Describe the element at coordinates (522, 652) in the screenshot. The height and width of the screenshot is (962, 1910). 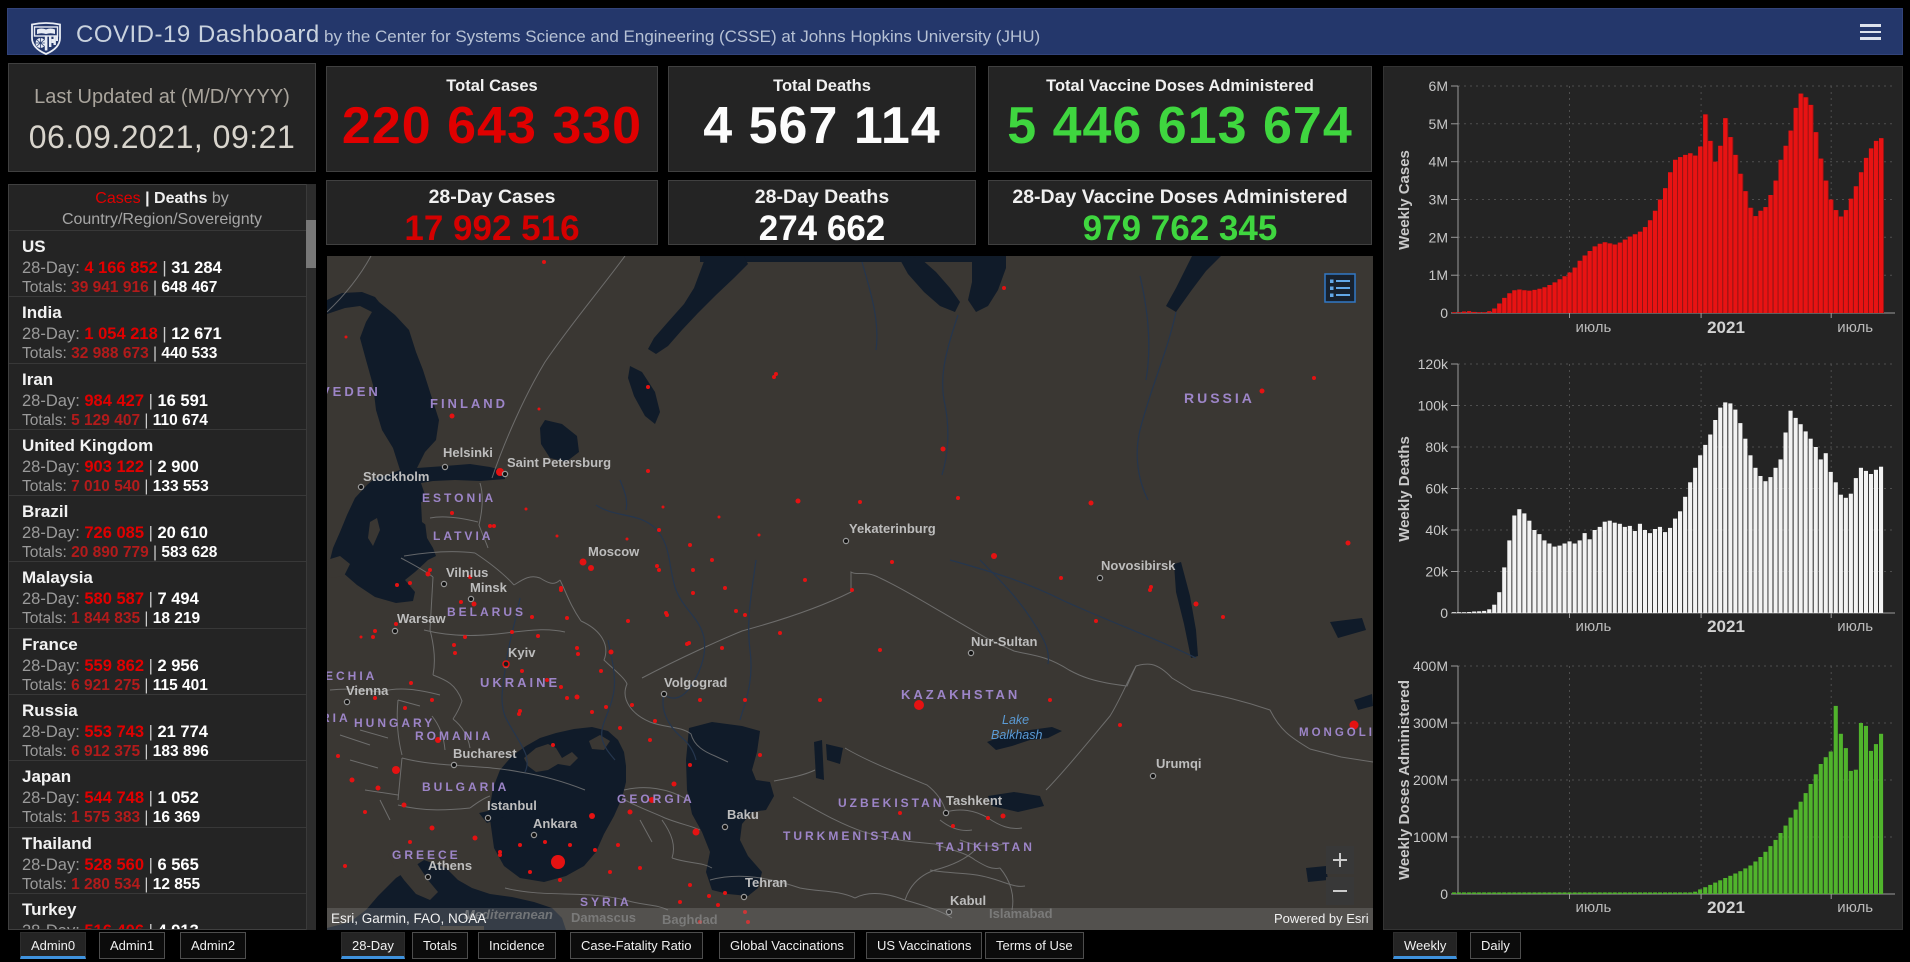
I see `svg-text: Kyiv` at that location.